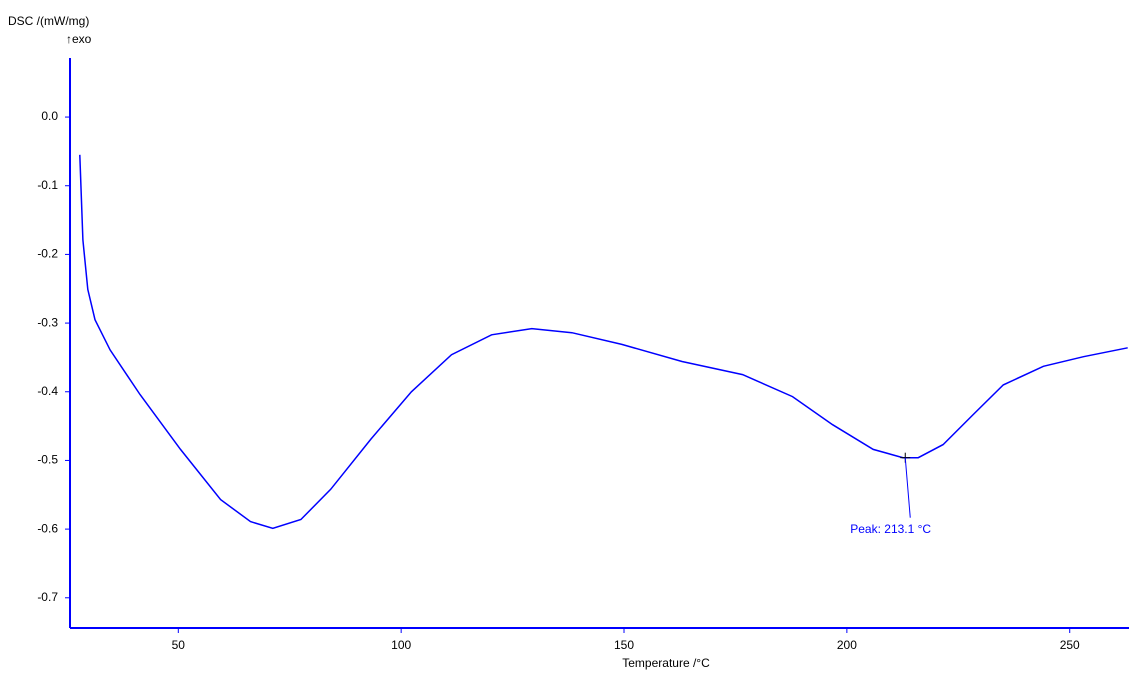 The height and width of the screenshot is (680, 1129). Describe the element at coordinates (47, 254) in the screenshot. I see `y-tick-label: -0.2` at that location.